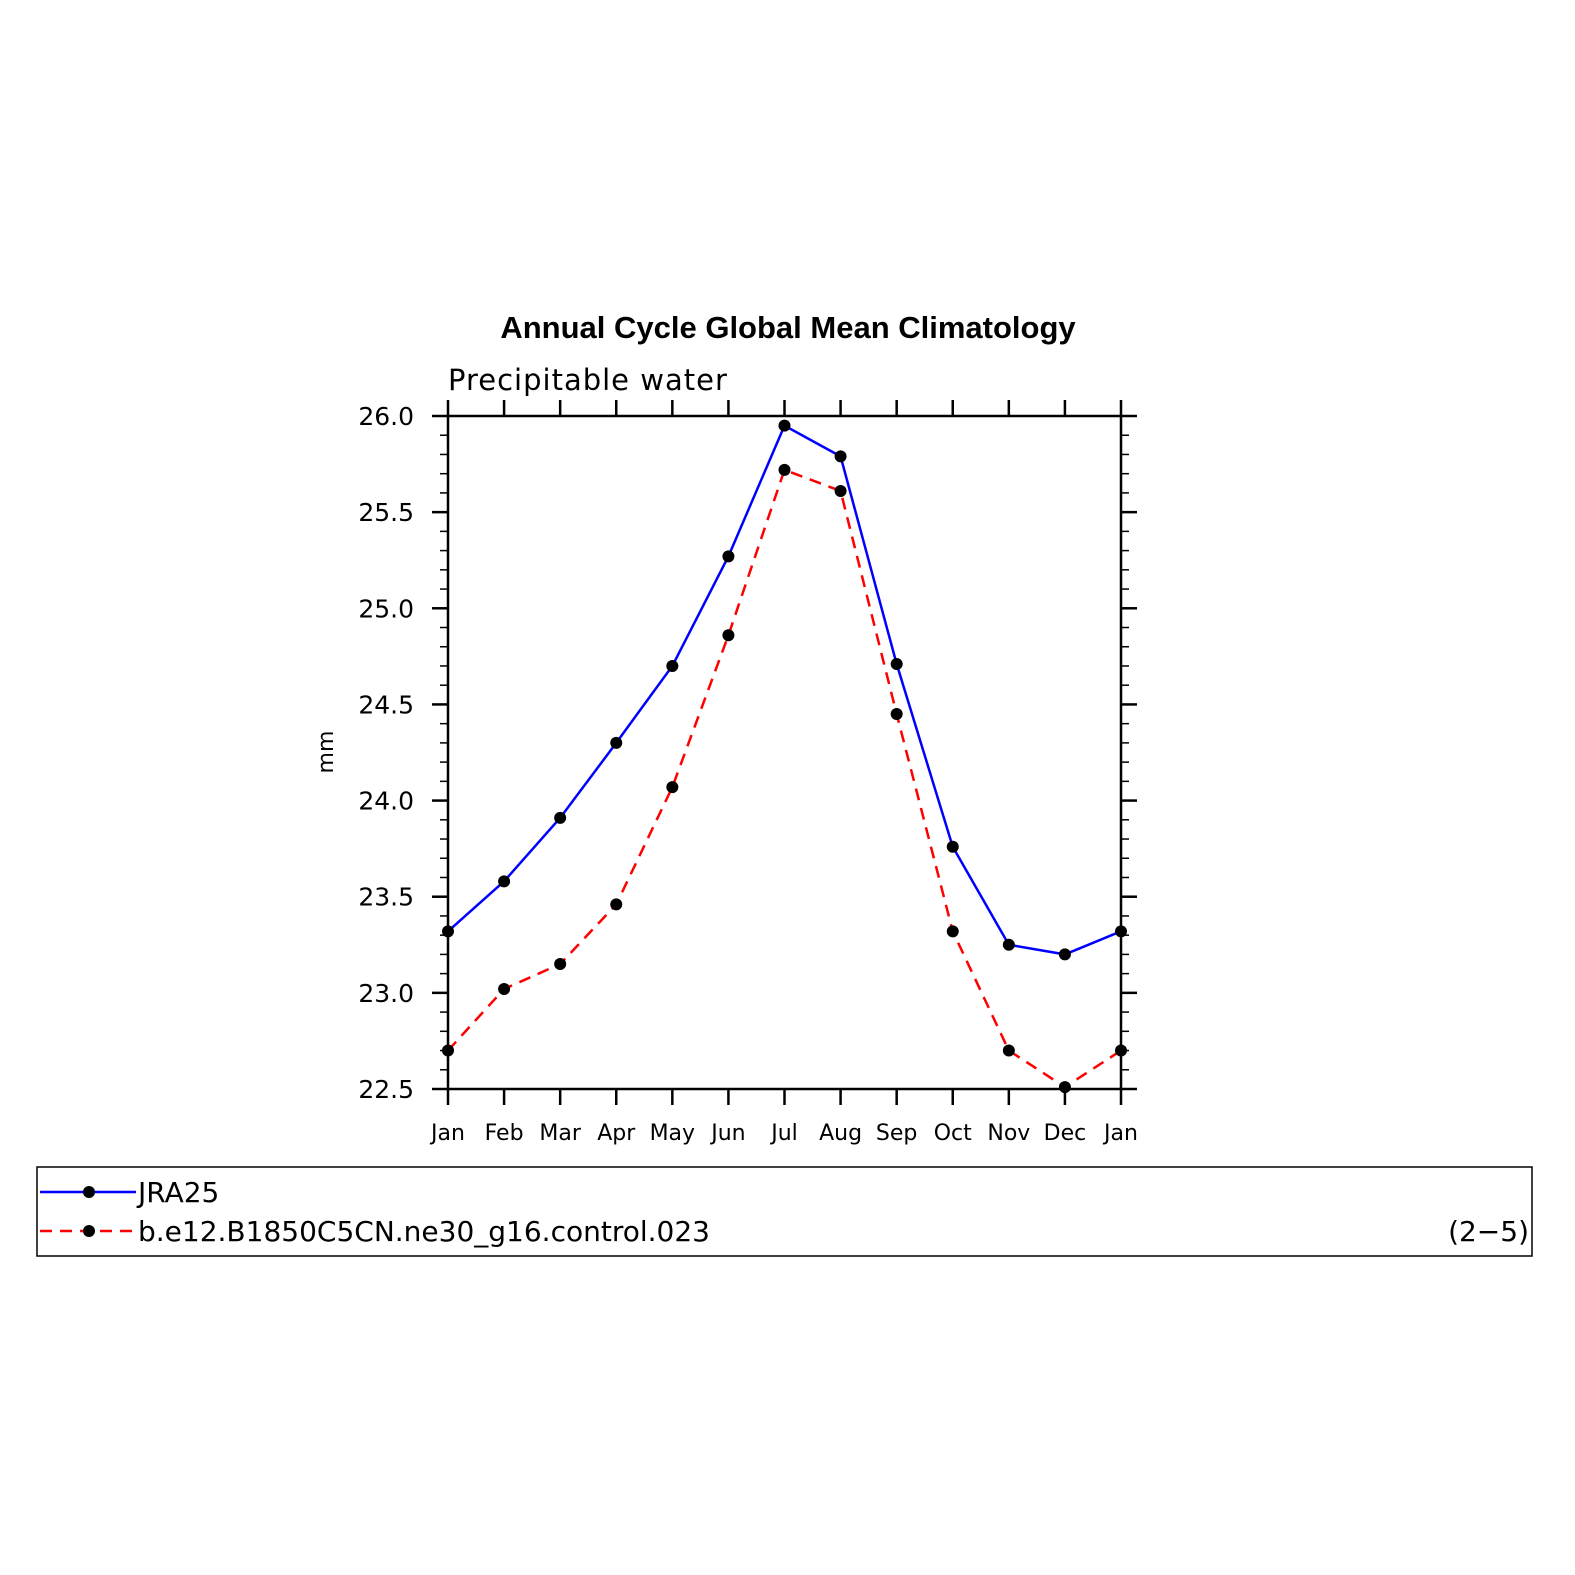 The image size is (1575, 1575). I want to click on y-tick-labels: 22.5 23.0 23.5 24.0 24.5 25.0 25.5 26.0, so click(386, 753).